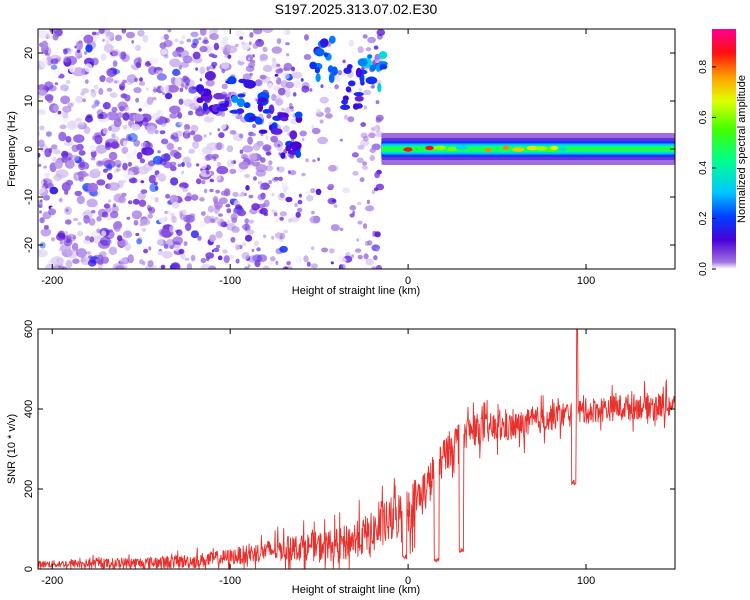  Describe the element at coordinates (703, 168) in the screenshot. I see `colorbar-tick-label: 0.4` at that location.